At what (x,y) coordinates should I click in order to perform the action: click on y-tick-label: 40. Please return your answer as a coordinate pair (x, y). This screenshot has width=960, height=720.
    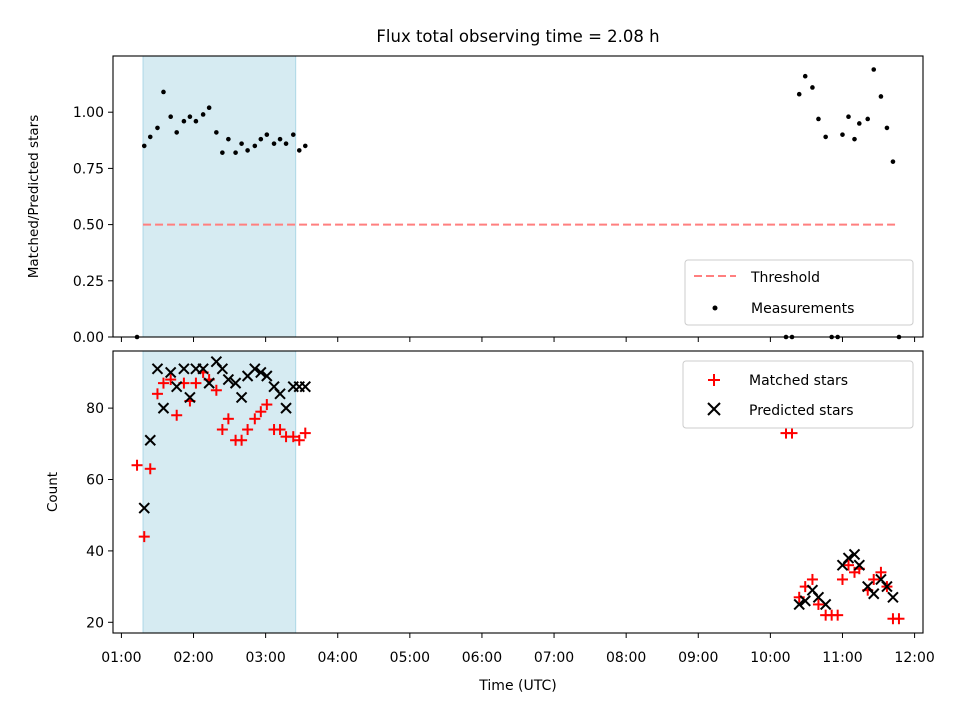
    Looking at the image, I should click on (95, 552).